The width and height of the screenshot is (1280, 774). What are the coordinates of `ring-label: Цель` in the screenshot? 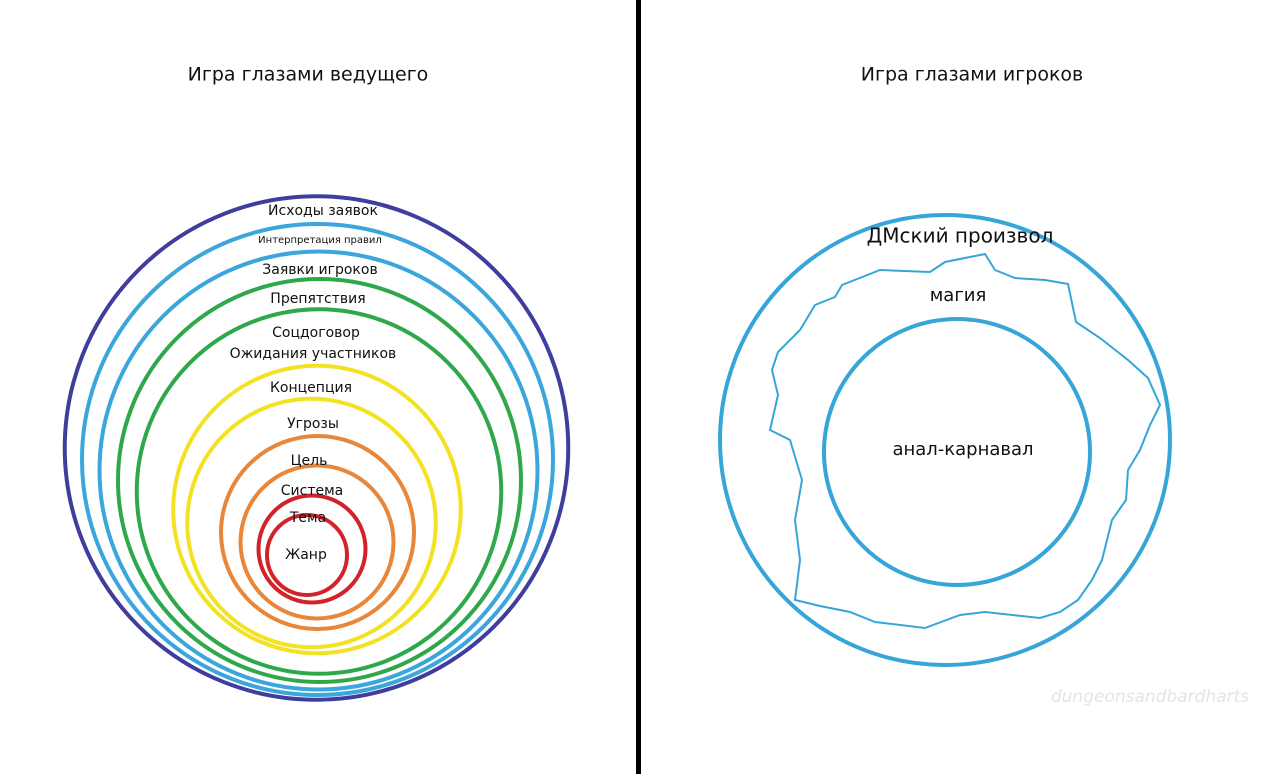 It's located at (309, 461).